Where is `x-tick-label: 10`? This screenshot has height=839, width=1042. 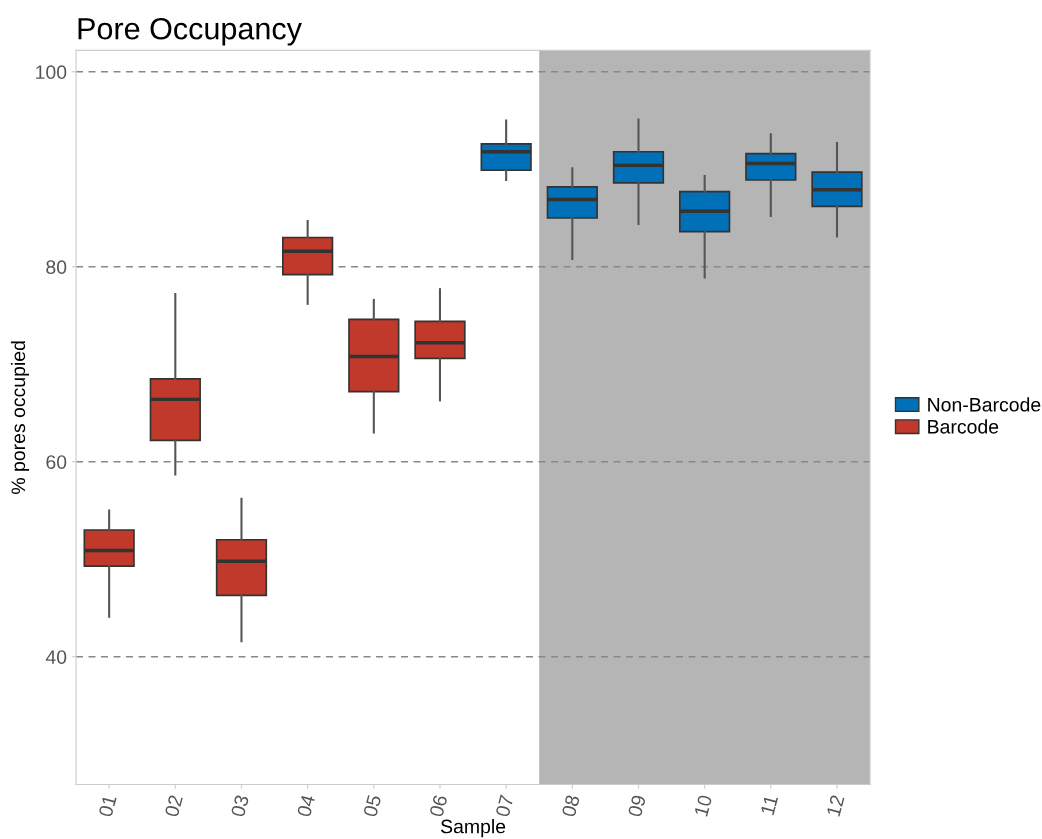 x-tick-label: 10 is located at coordinates (703, 805).